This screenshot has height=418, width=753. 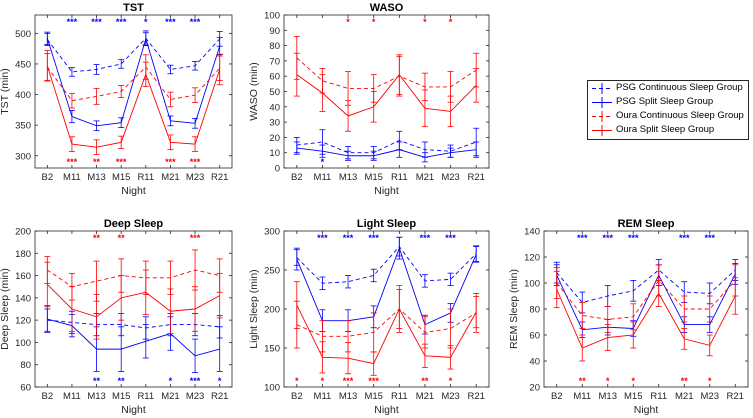 I want to click on significance-top: *, so click(x=348, y=22).